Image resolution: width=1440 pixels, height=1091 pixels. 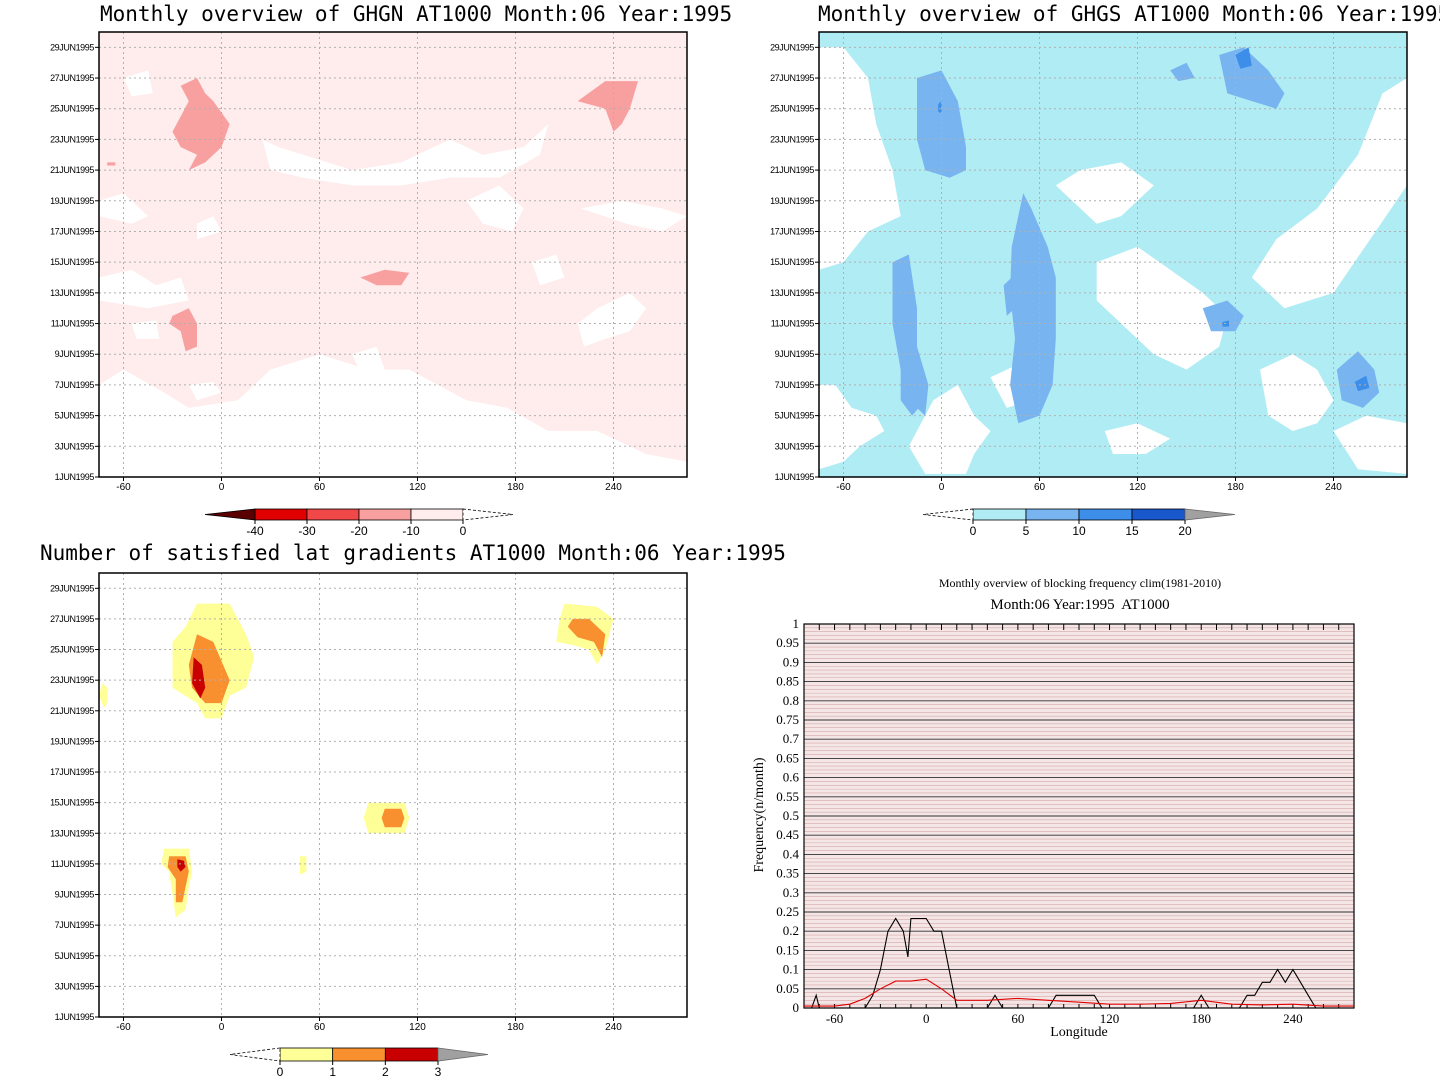 What do you see at coordinates (843, 487) in the screenshot?
I see `ghgs-xtick-label: -60` at bounding box center [843, 487].